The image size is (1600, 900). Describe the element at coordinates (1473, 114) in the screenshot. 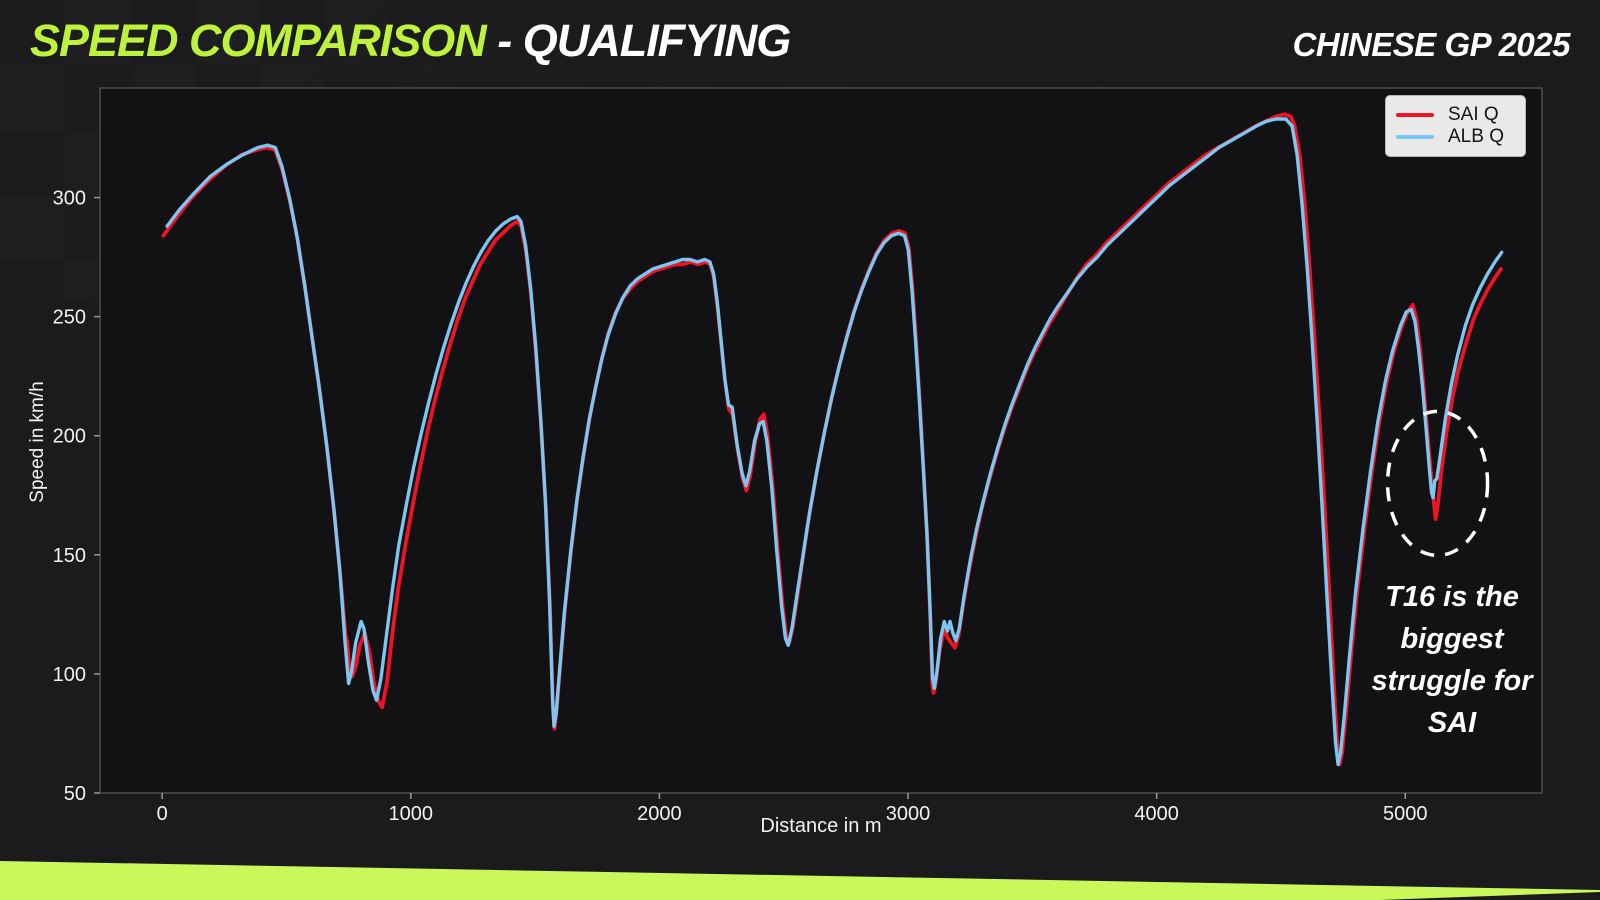

I see `legend-label-sai: SAI Q` at that location.